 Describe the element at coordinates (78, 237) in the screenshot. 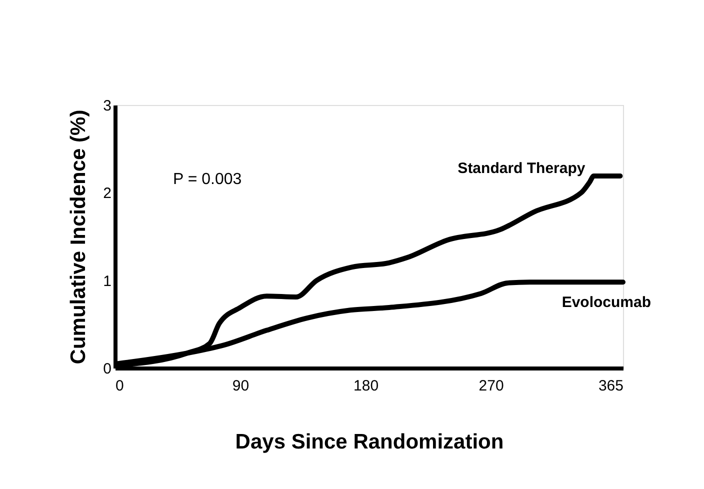

I see `y-axis-title: Cumulative Incidence (%)` at that location.